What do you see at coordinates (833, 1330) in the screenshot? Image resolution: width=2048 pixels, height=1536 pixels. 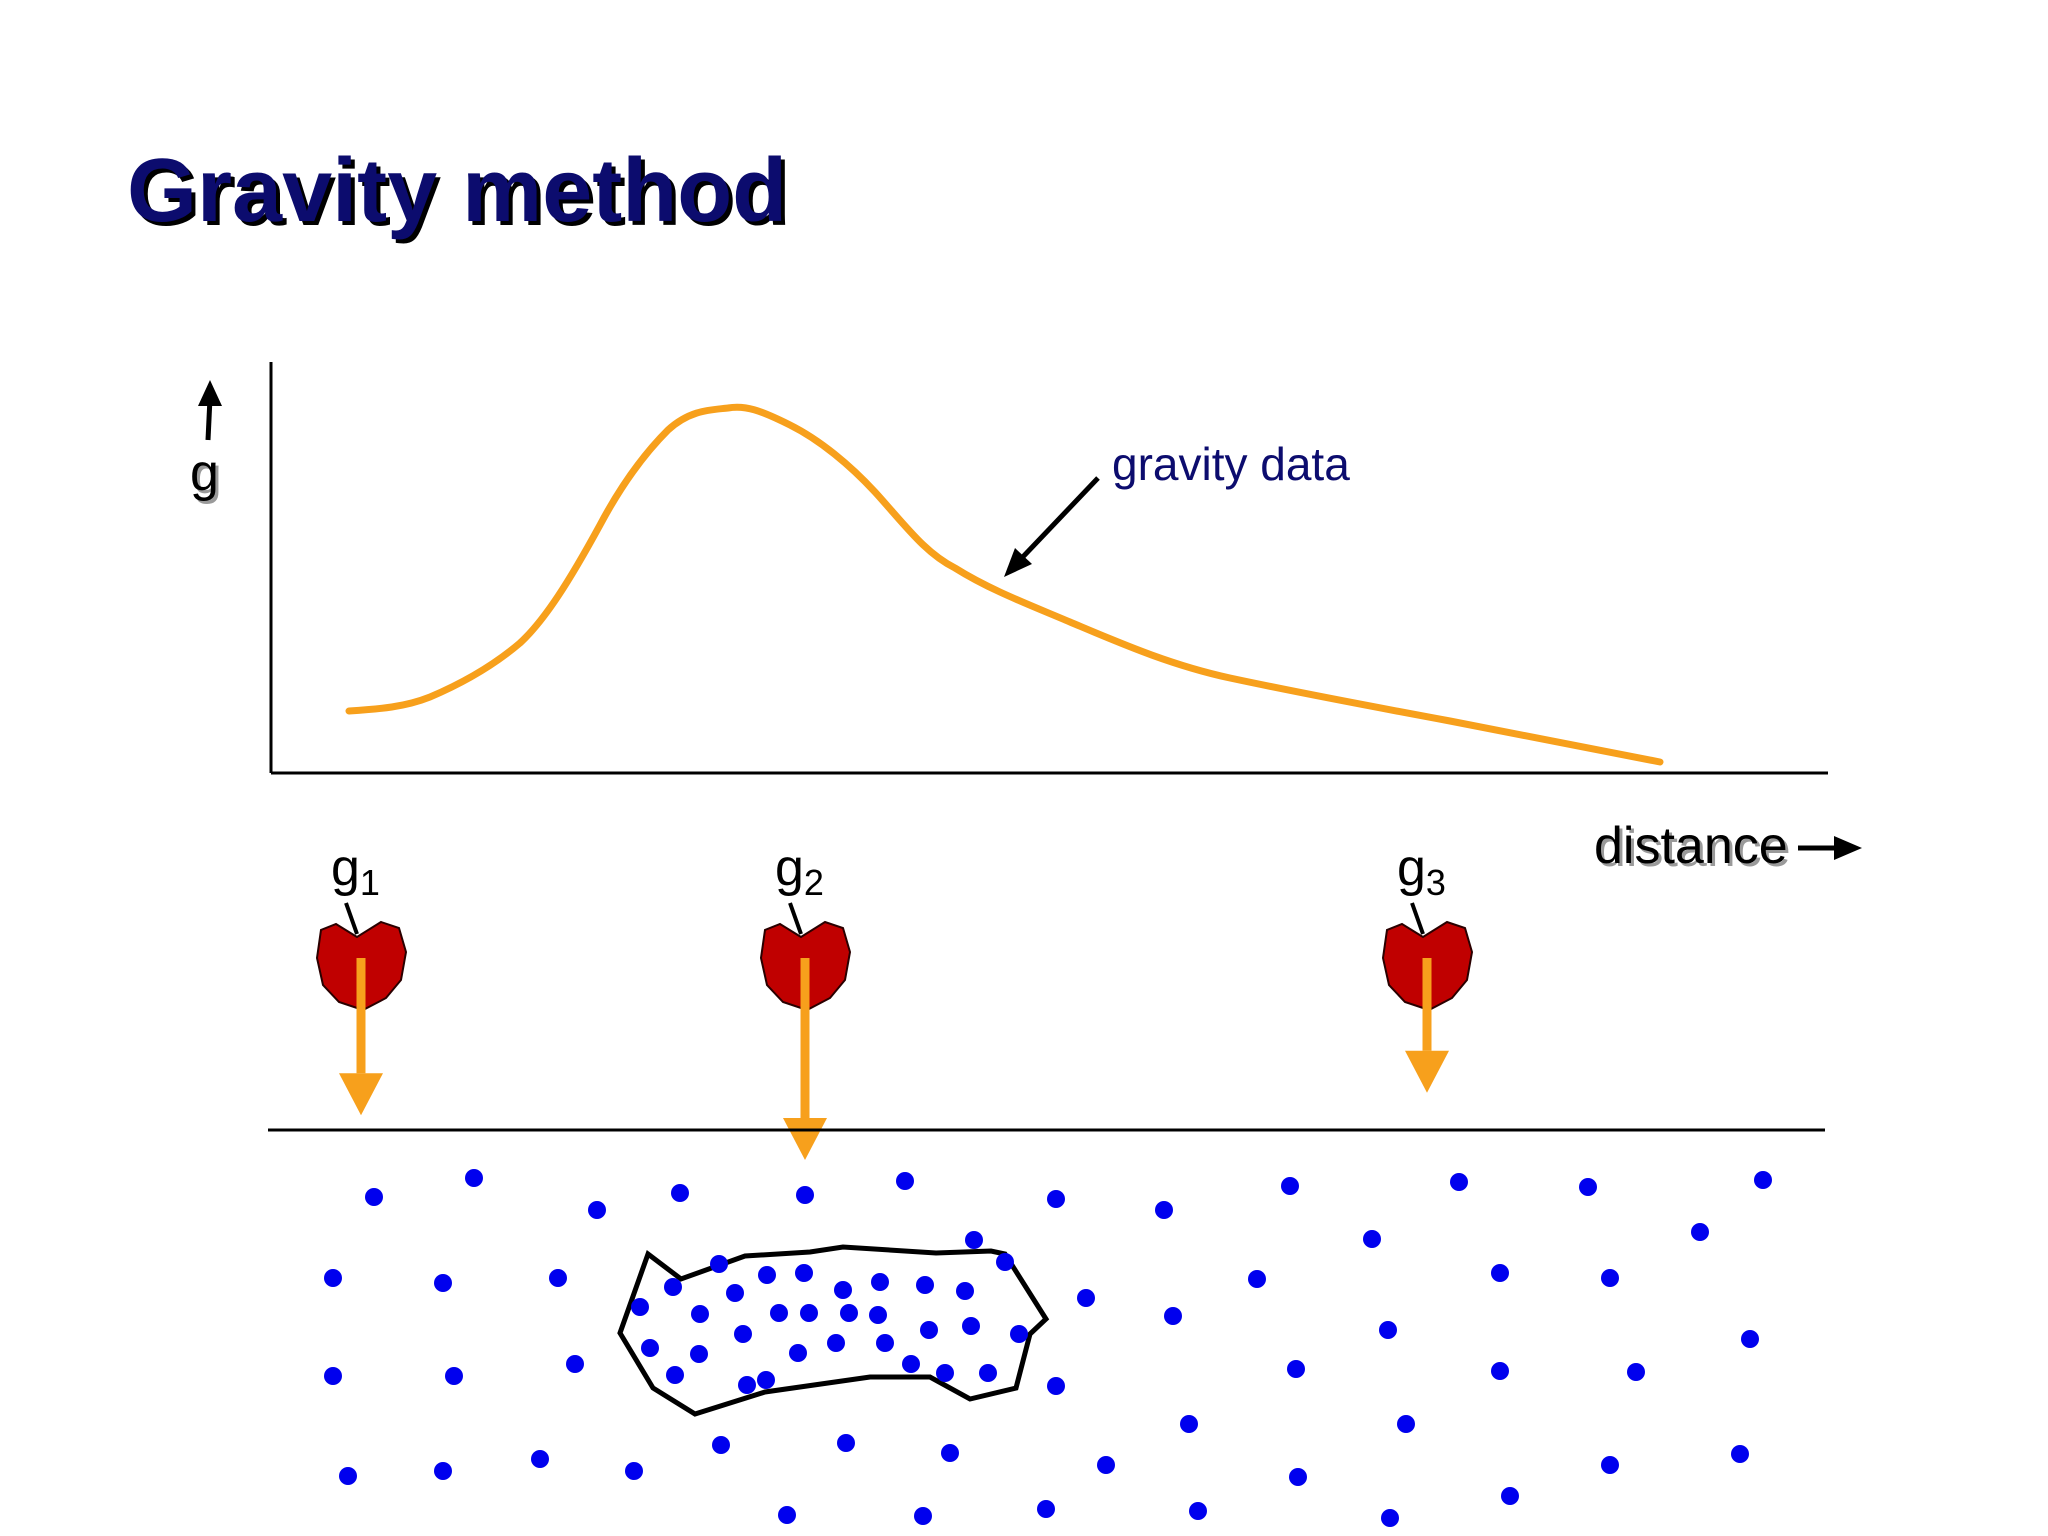 I see `dense-body-outline` at bounding box center [833, 1330].